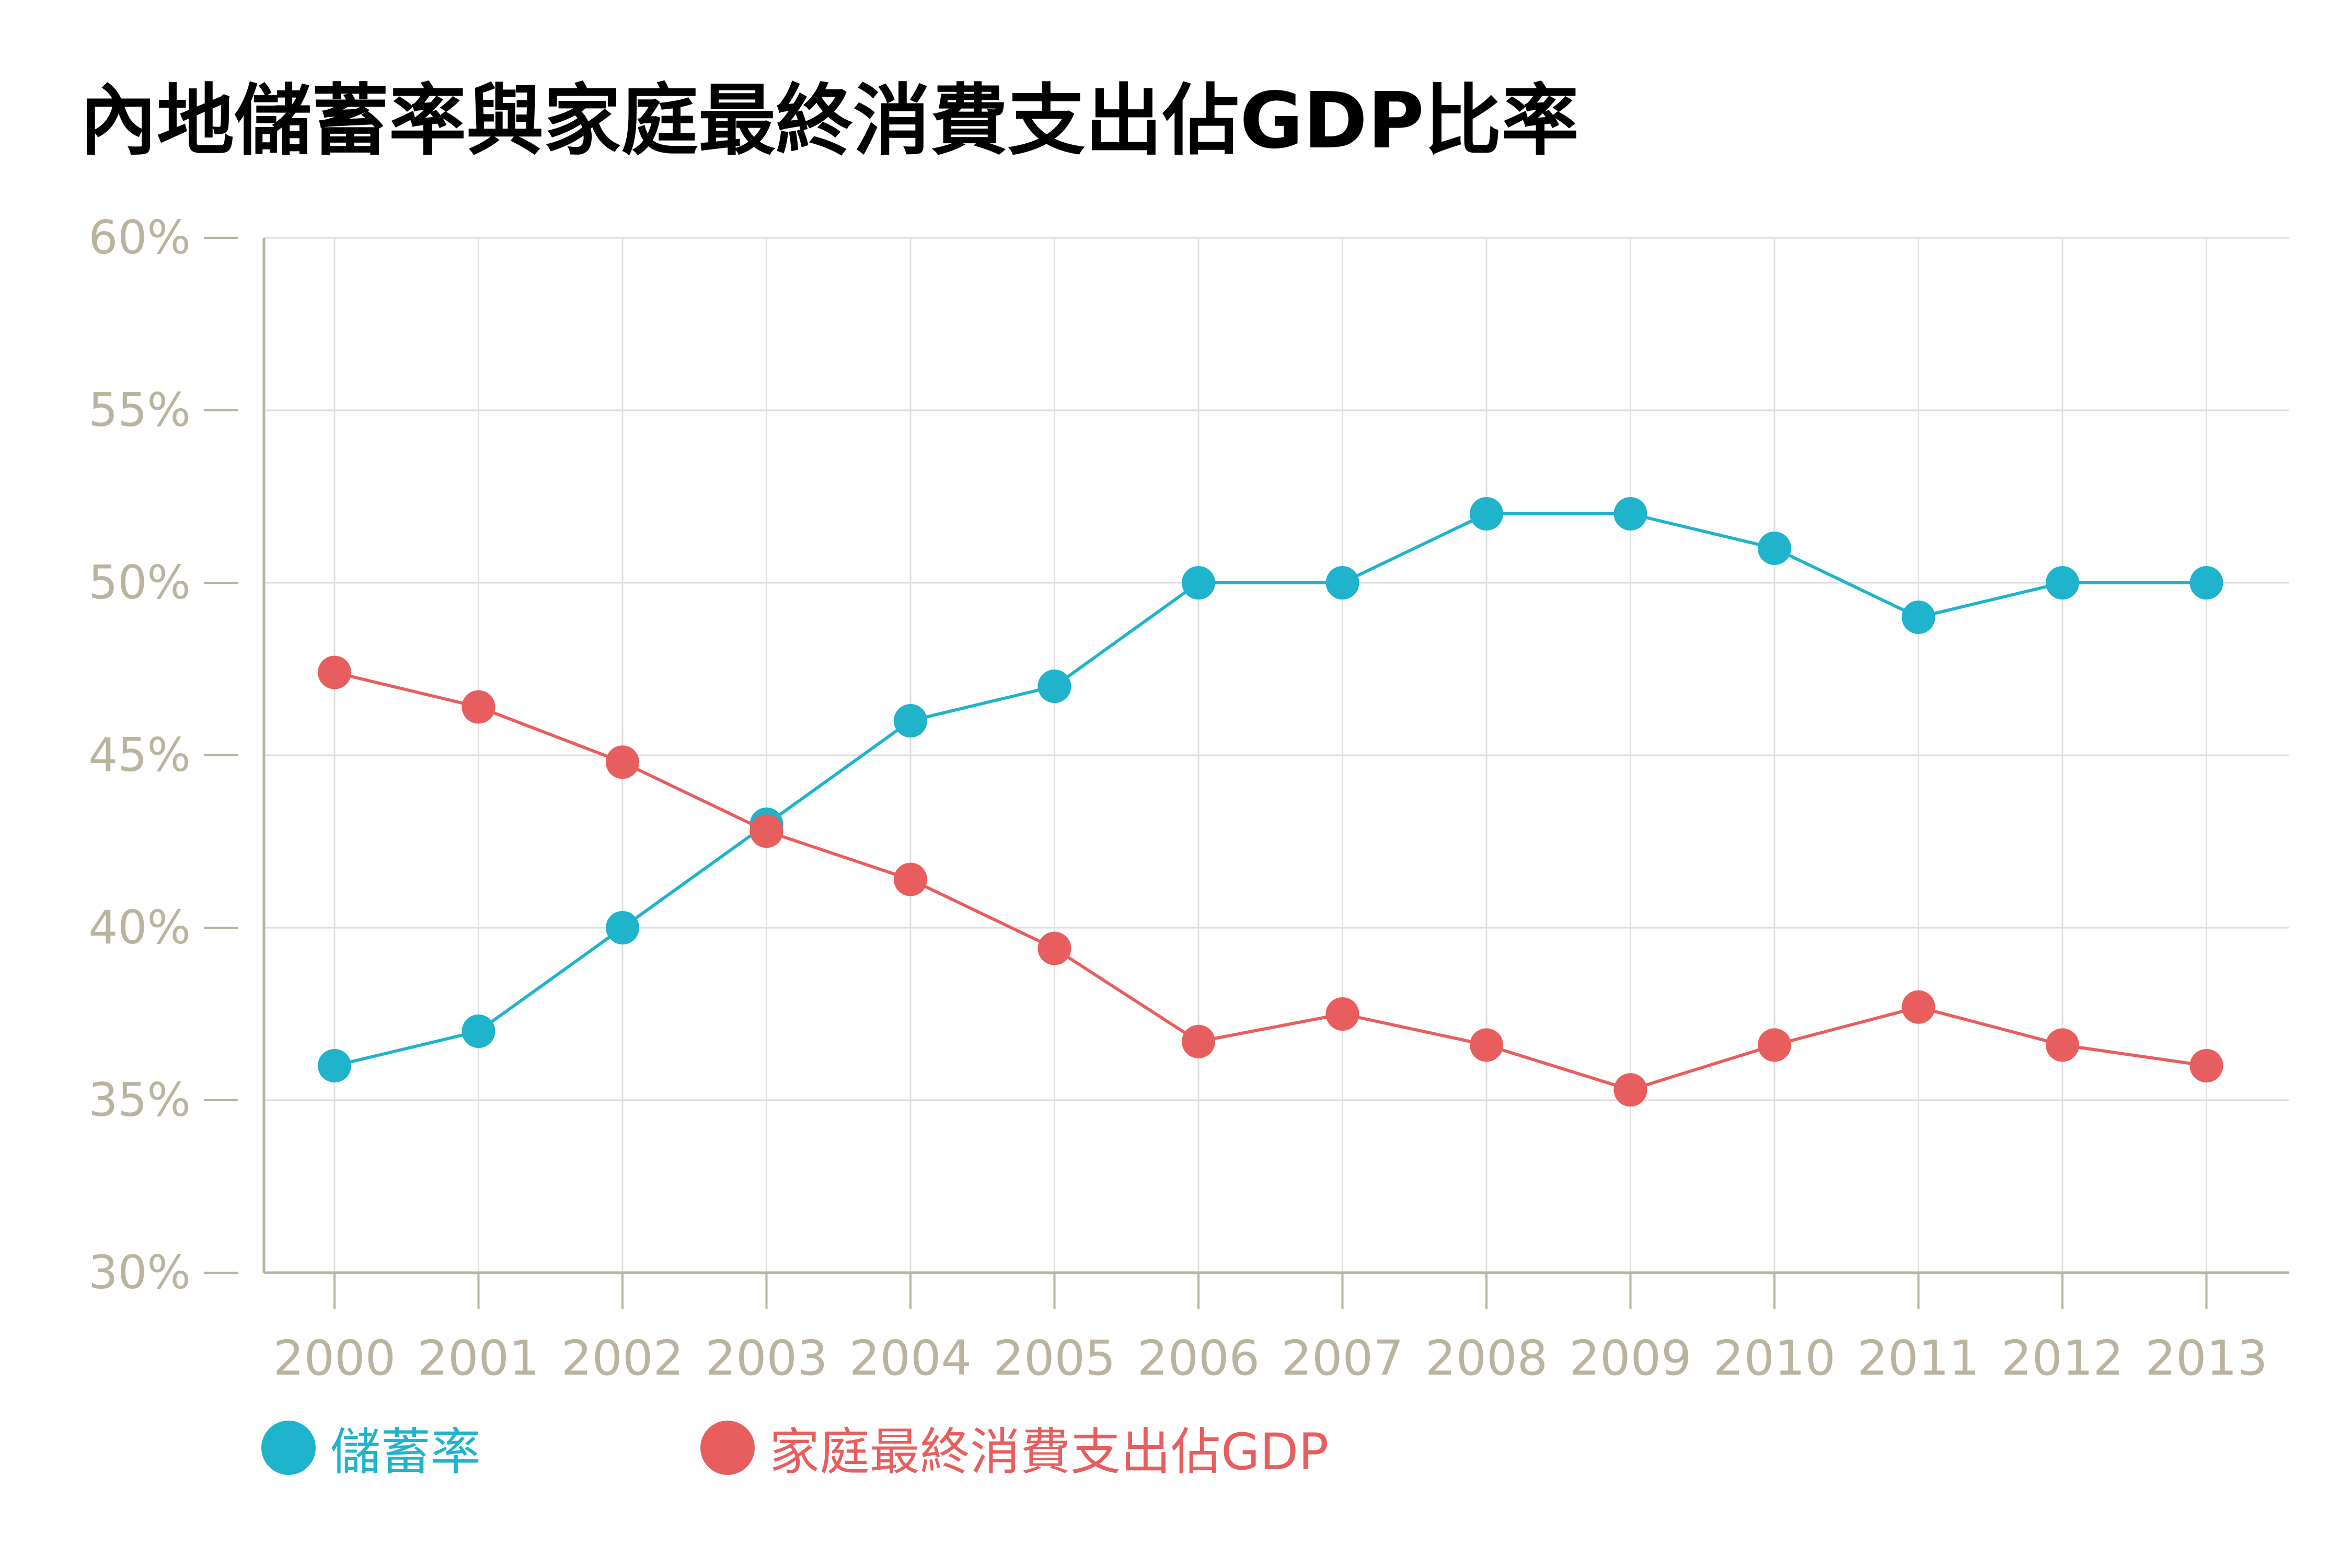 This screenshot has height=1568, width=2352. What do you see at coordinates (139, 1272) in the screenshot?
I see `y-tick-label: 30%` at bounding box center [139, 1272].